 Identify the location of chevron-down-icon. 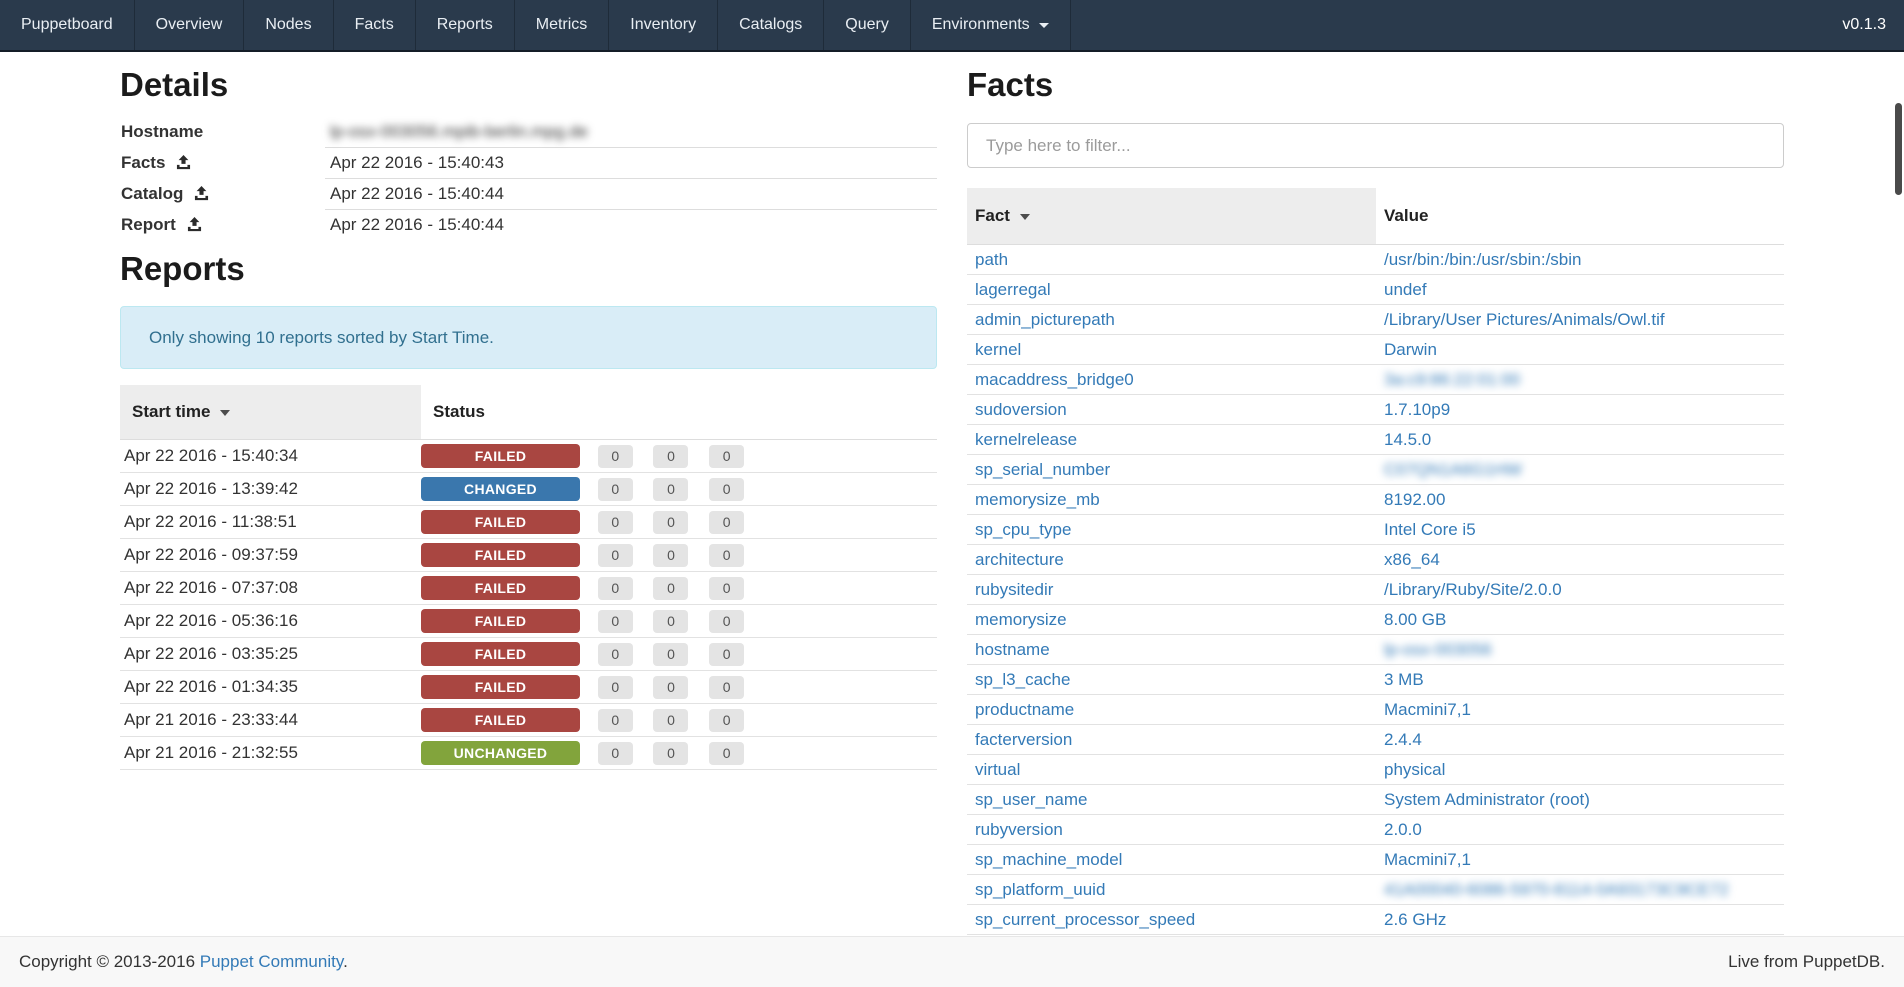
(1043, 25).